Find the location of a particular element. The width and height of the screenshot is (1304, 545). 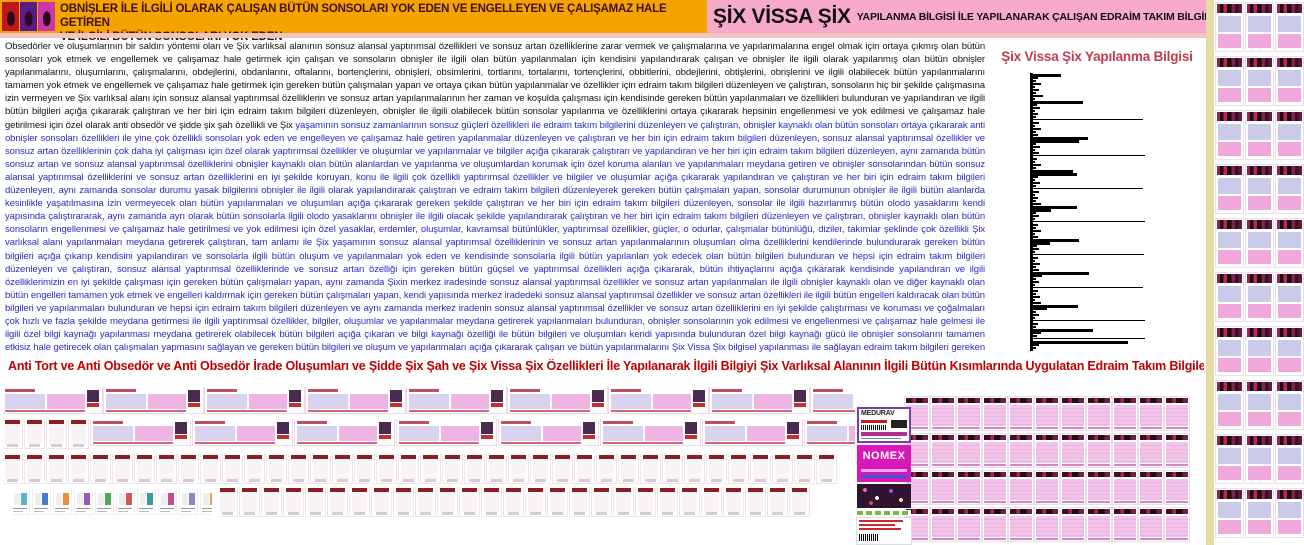

bar-chart is located at coordinates (1112, 212).